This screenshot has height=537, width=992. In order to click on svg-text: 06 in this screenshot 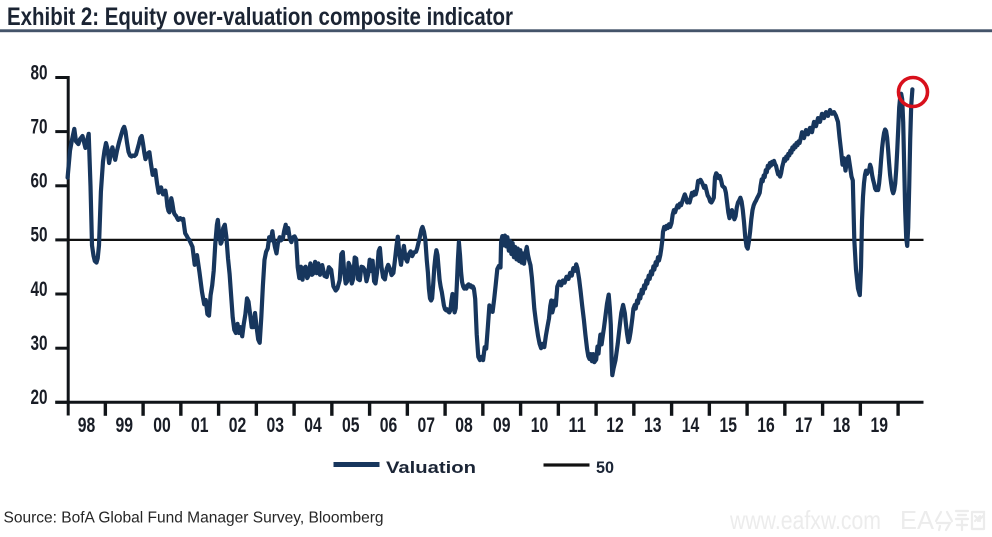, I will do `click(389, 425)`.